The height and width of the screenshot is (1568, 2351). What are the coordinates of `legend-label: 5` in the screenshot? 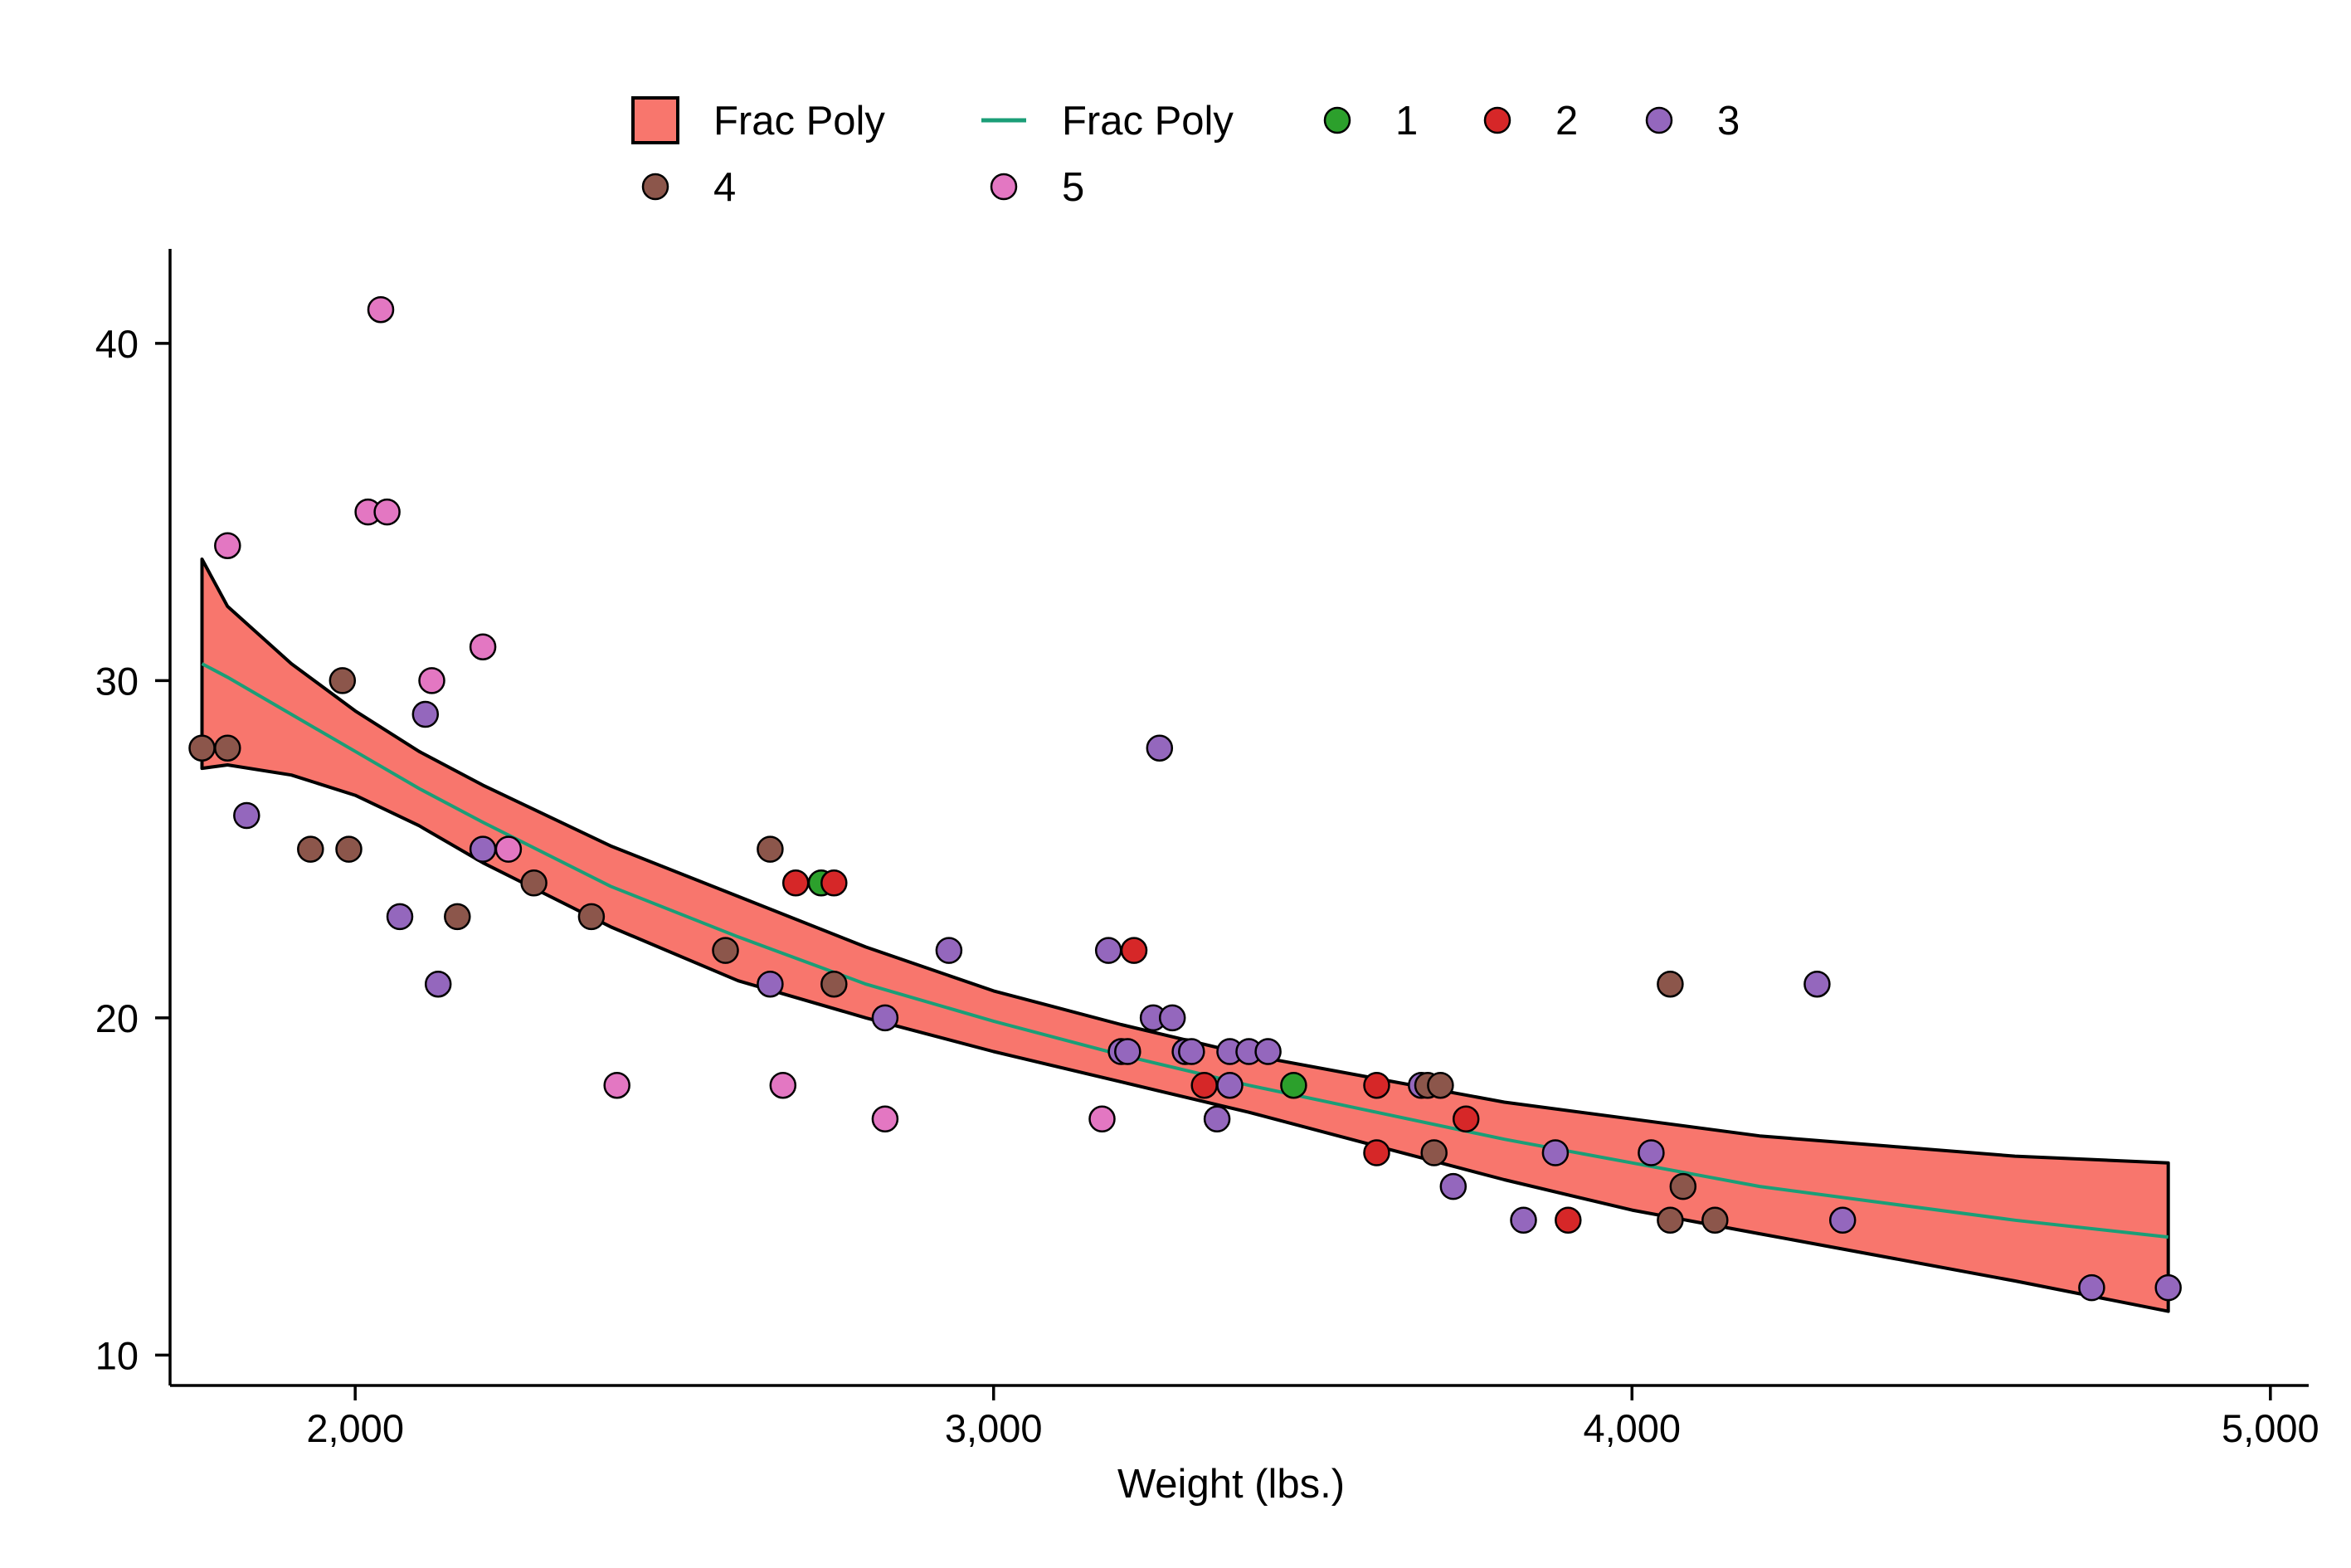 It's located at (1073, 187).